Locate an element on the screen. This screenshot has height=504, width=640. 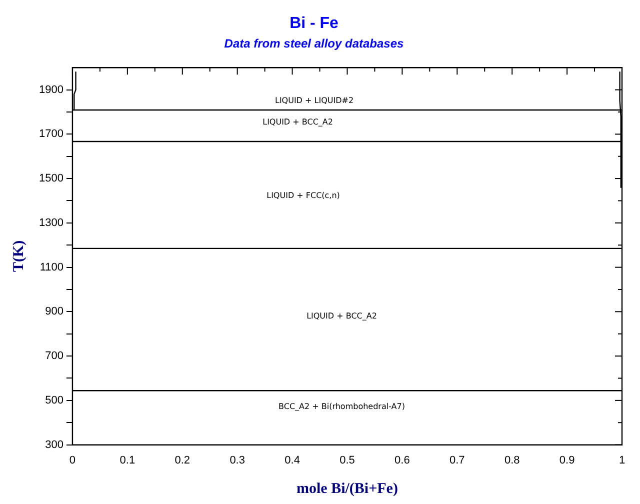
x-tick-label: 0.2 is located at coordinates (182, 460).